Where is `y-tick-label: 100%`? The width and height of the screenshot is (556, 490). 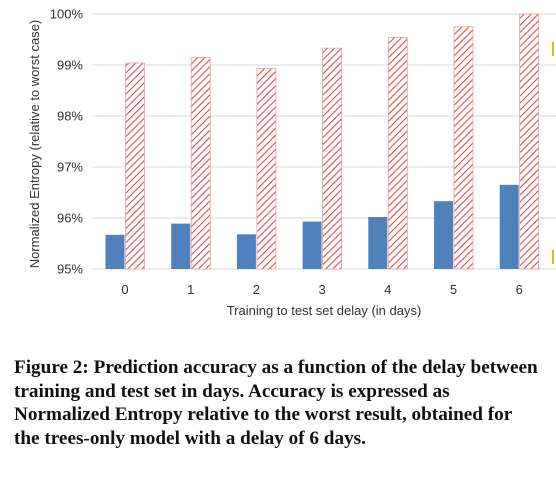
y-tick-label: 100% is located at coordinates (67, 14).